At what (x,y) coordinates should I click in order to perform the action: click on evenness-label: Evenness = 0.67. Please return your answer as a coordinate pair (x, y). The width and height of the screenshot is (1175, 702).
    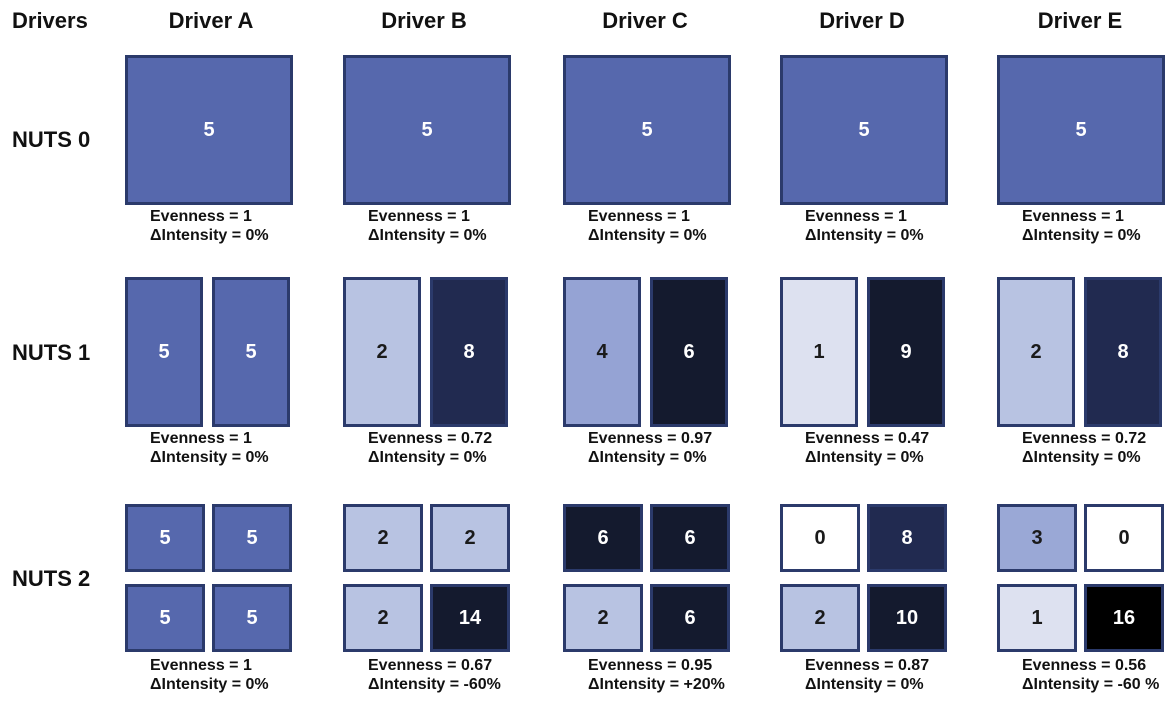
    Looking at the image, I should click on (430, 665).